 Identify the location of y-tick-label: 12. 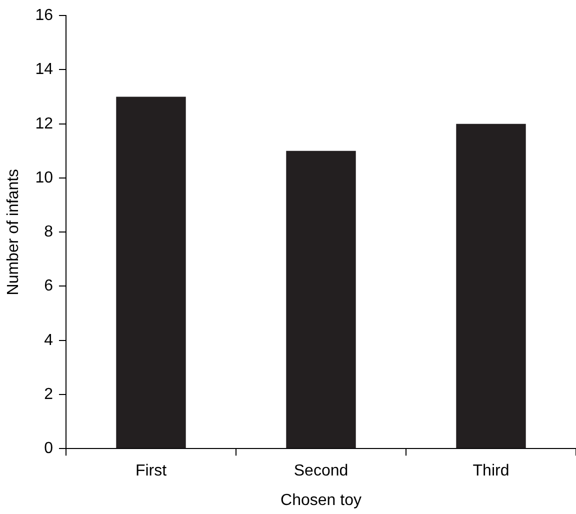
(44, 123).